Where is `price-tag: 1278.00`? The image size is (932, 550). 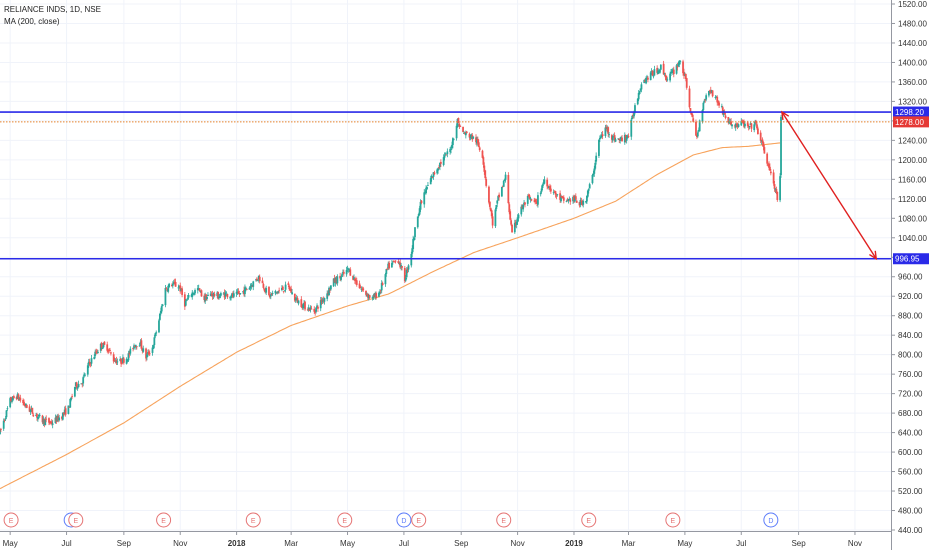 price-tag: 1278.00 is located at coordinates (911, 122).